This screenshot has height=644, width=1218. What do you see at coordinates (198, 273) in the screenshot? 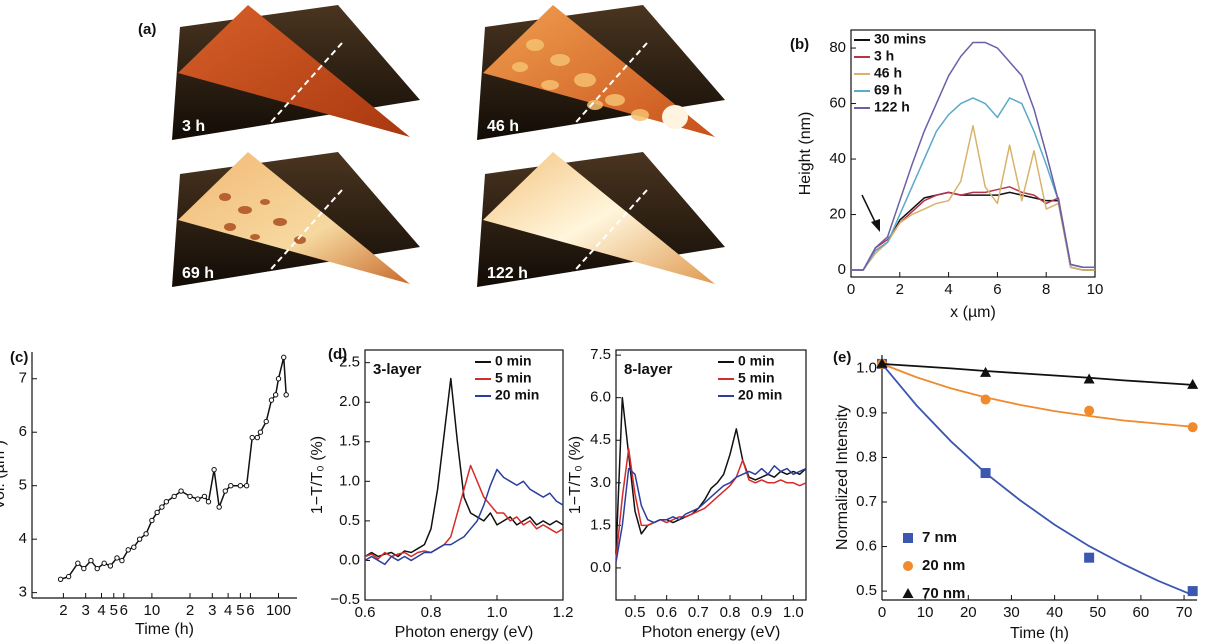
I see `image-label: 69 h` at bounding box center [198, 273].